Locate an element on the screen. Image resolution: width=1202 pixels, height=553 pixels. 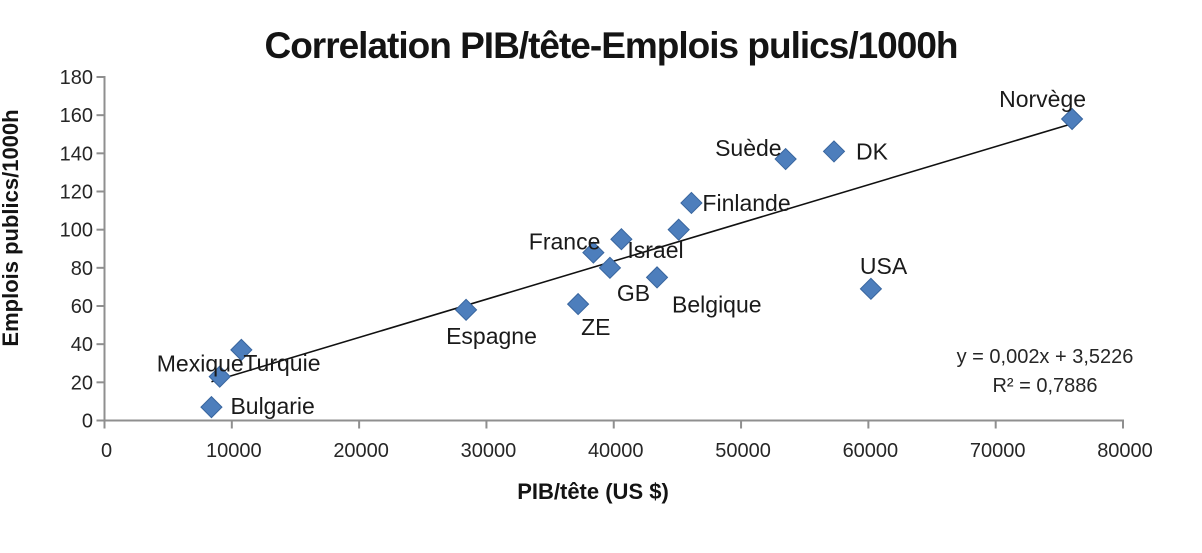
x-tick-label: 30000 is located at coordinates (489, 451).